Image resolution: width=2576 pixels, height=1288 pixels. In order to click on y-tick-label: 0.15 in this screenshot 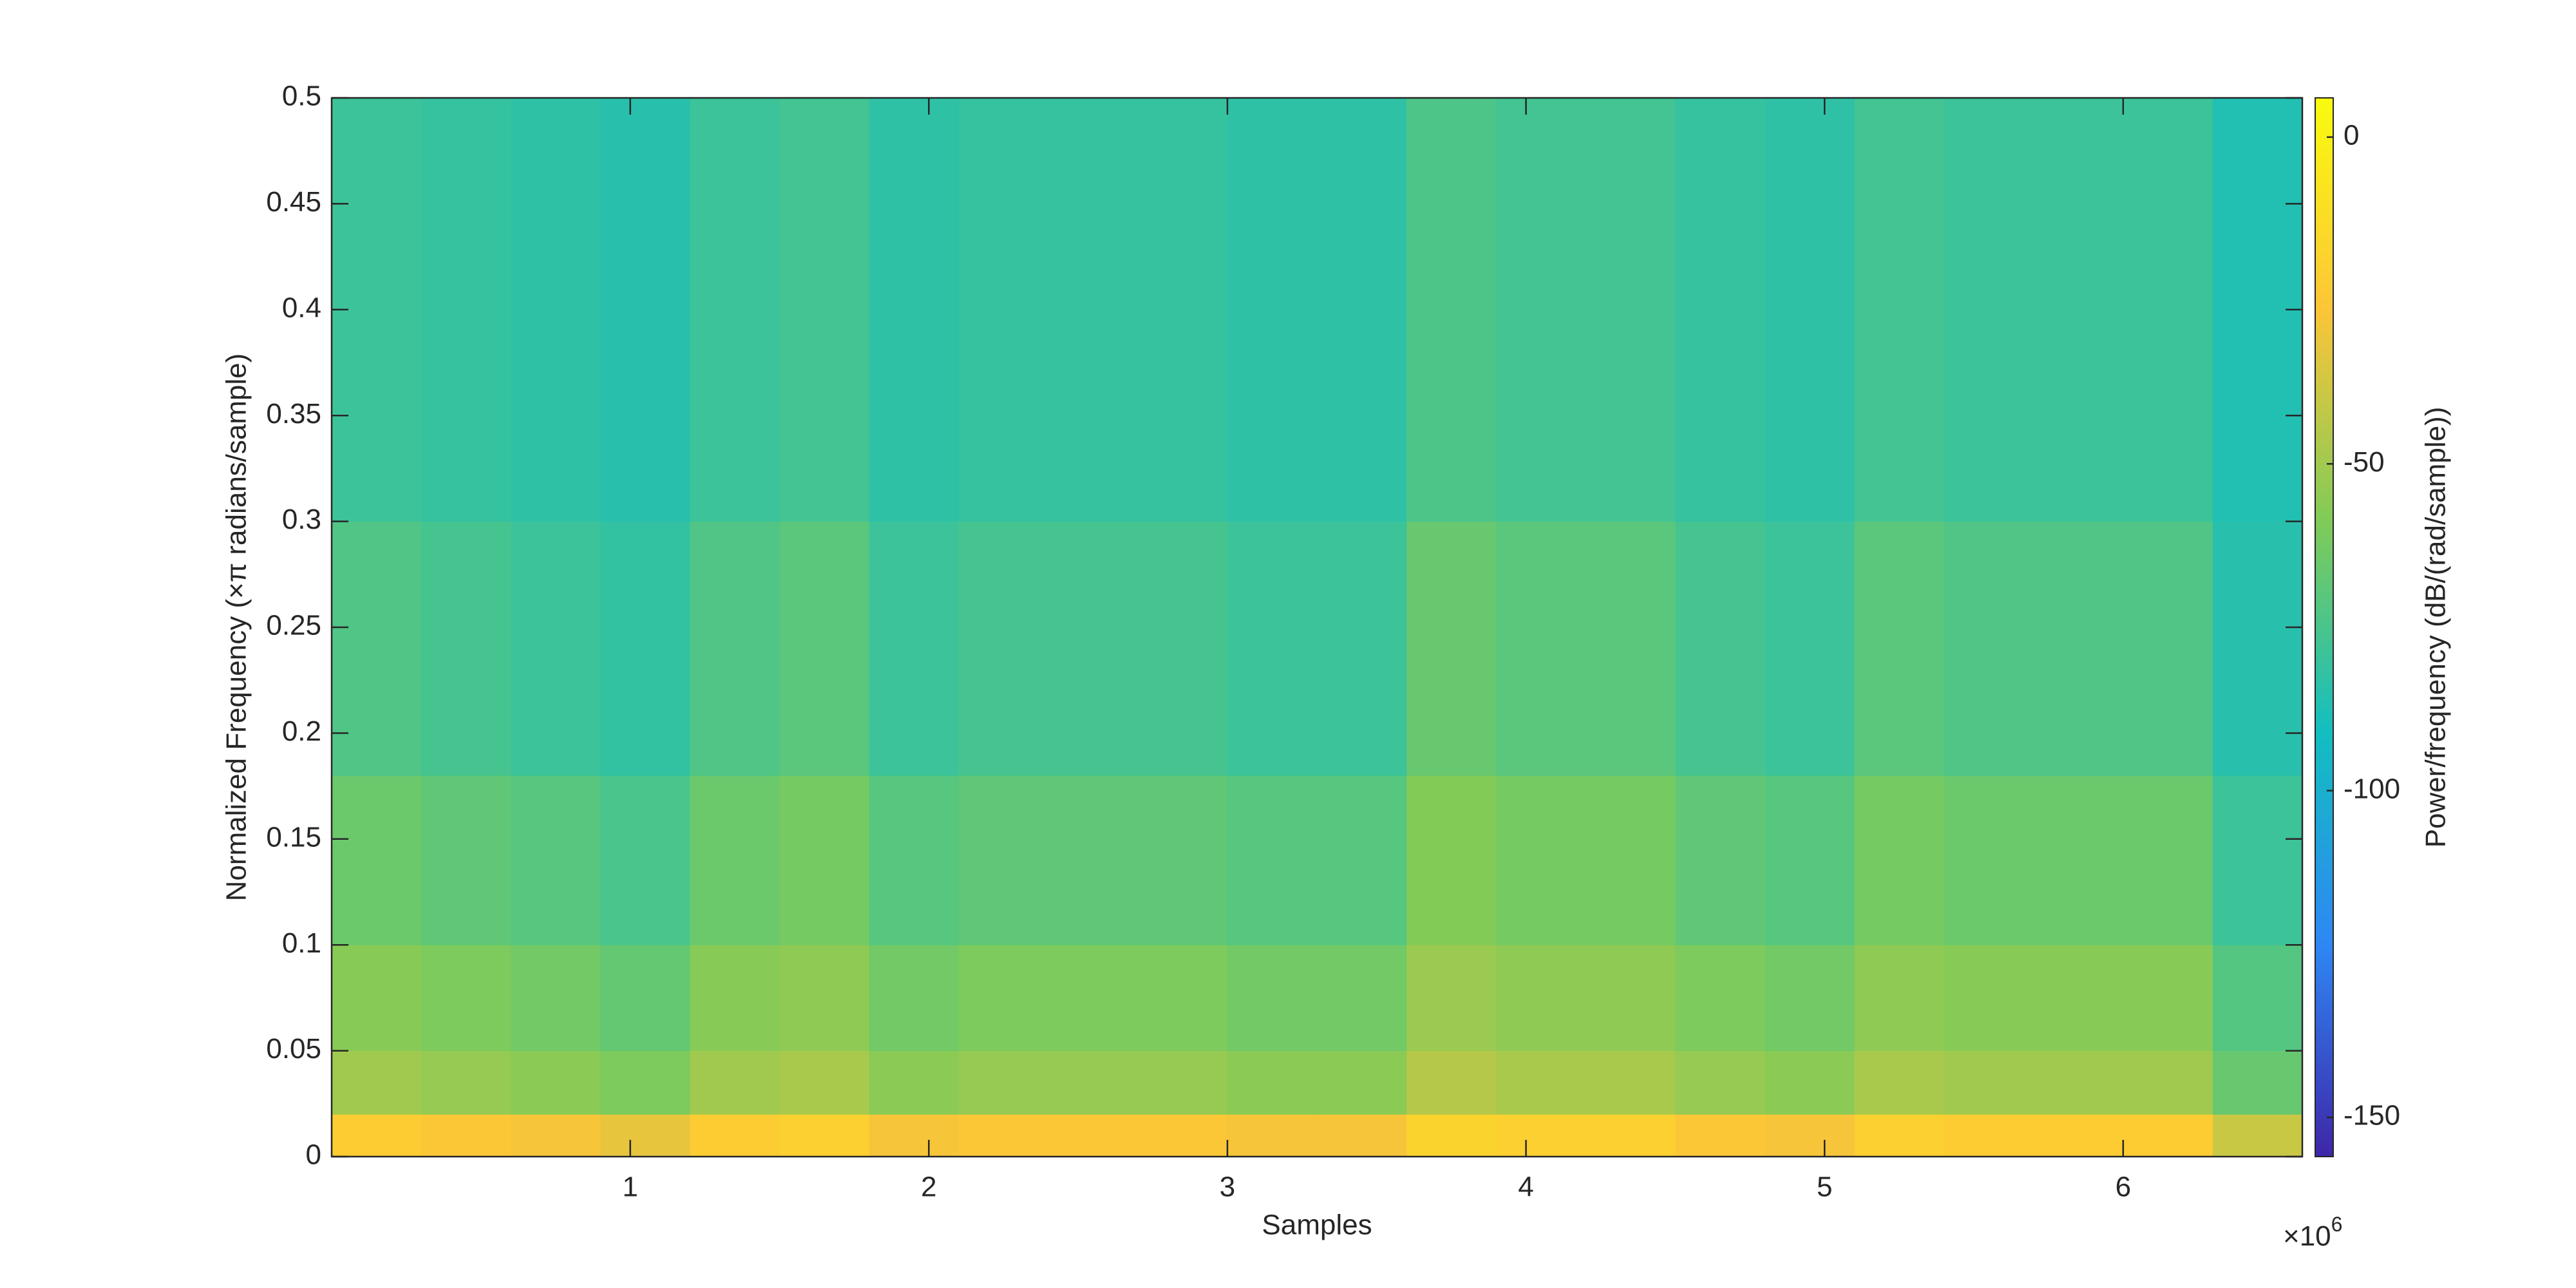, I will do `click(293, 837)`.